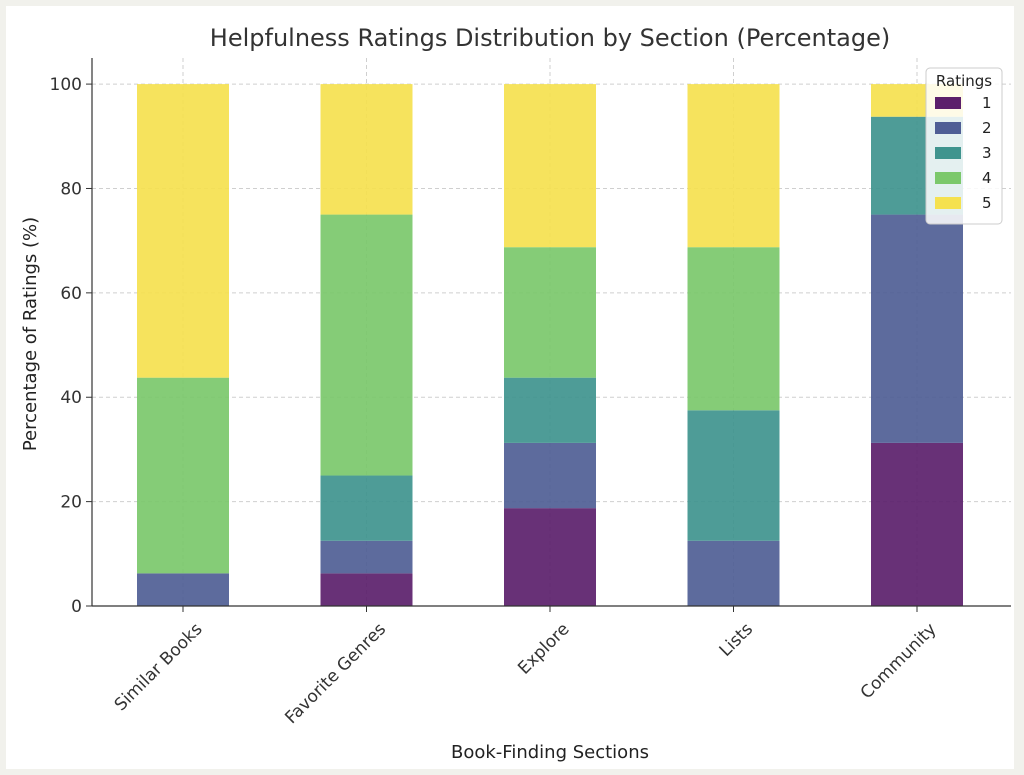  Describe the element at coordinates (899, 661) in the screenshot. I see `x-tick-label: Community` at that location.